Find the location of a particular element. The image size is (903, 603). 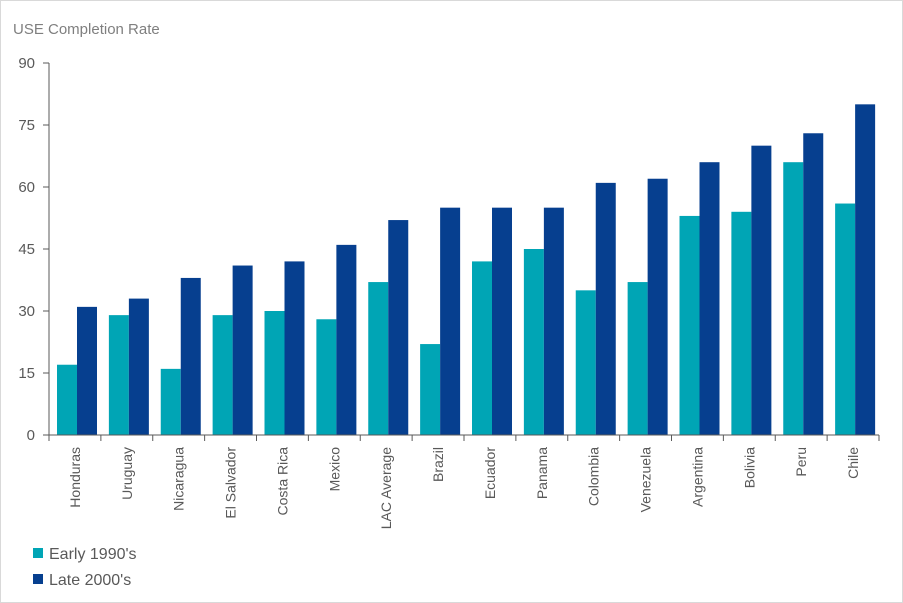

x-tick-label: El Salvador is located at coordinates (231, 483).